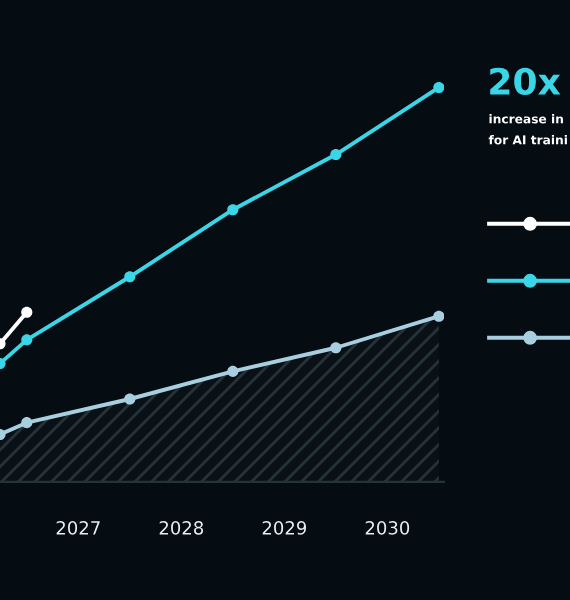 The width and height of the screenshot is (570, 600). I want to click on x-tick-label: 2030, so click(387, 528).